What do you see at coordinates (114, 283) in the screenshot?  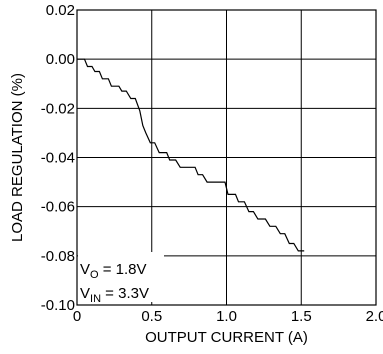 I see `annotations: VO = 1.8V VIN = 3.3V` at bounding box center [114, 283].